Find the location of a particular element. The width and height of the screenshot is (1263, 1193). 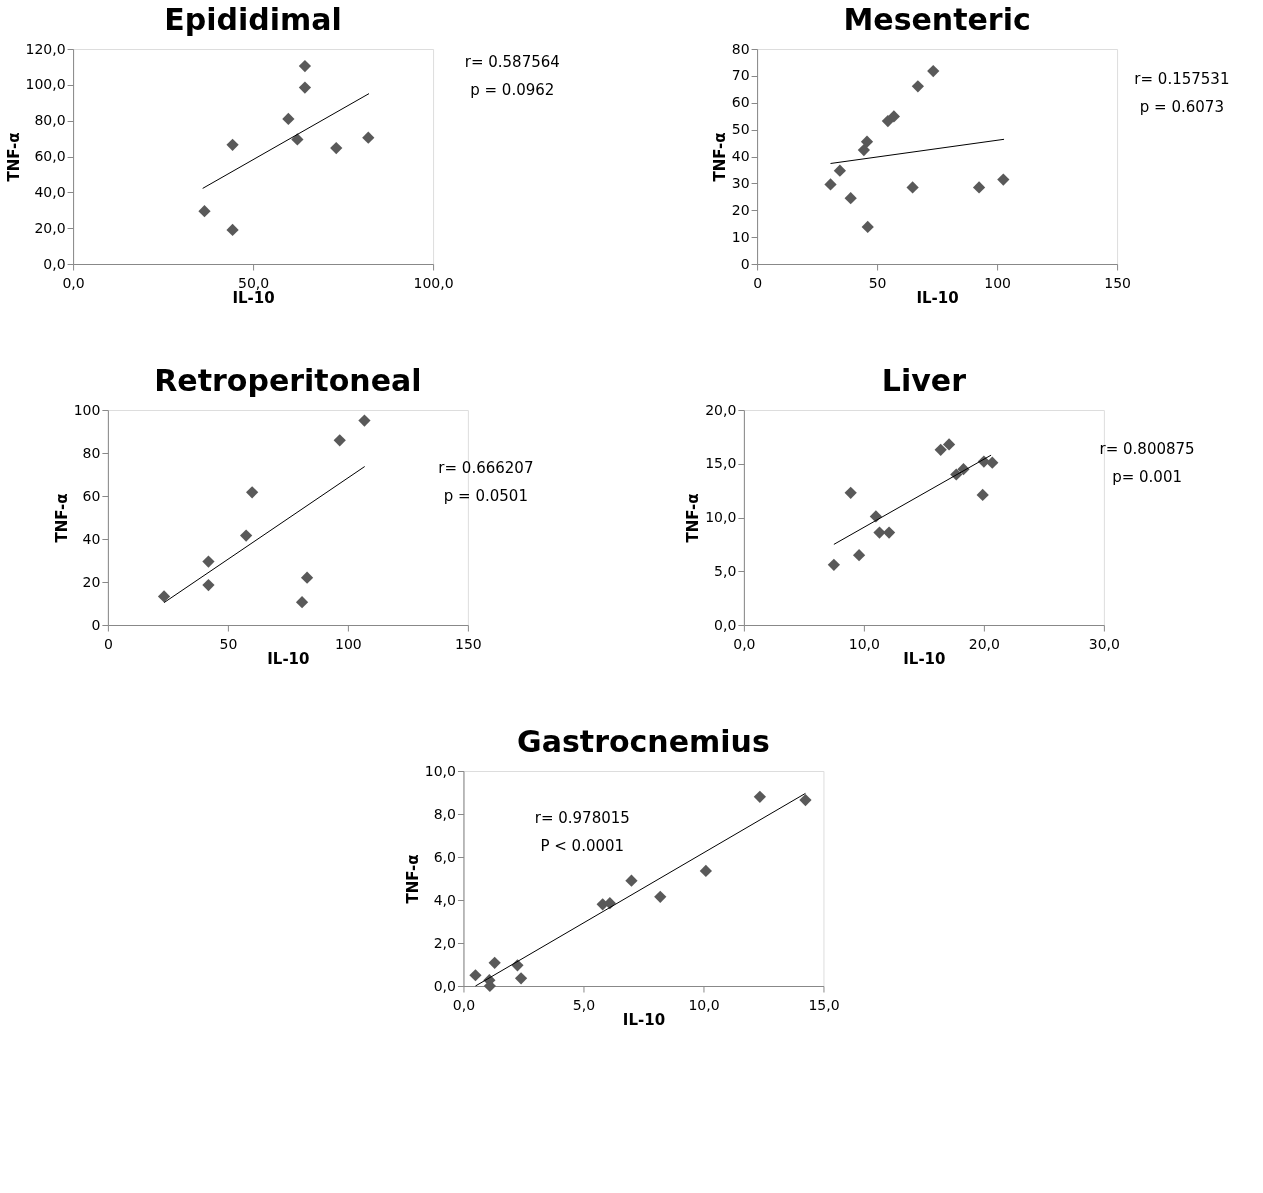

annotation: r= 0.800875 is located at coordinates (1147, 448).